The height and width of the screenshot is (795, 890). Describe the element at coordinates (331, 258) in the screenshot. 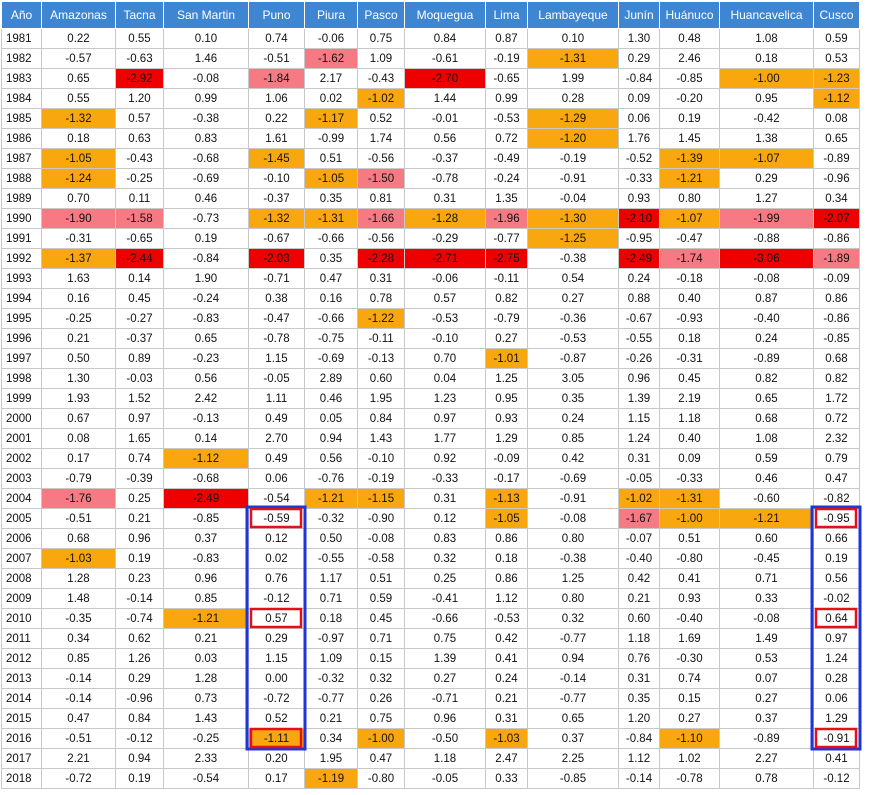

I see `value-cell: 0.35` at that location.